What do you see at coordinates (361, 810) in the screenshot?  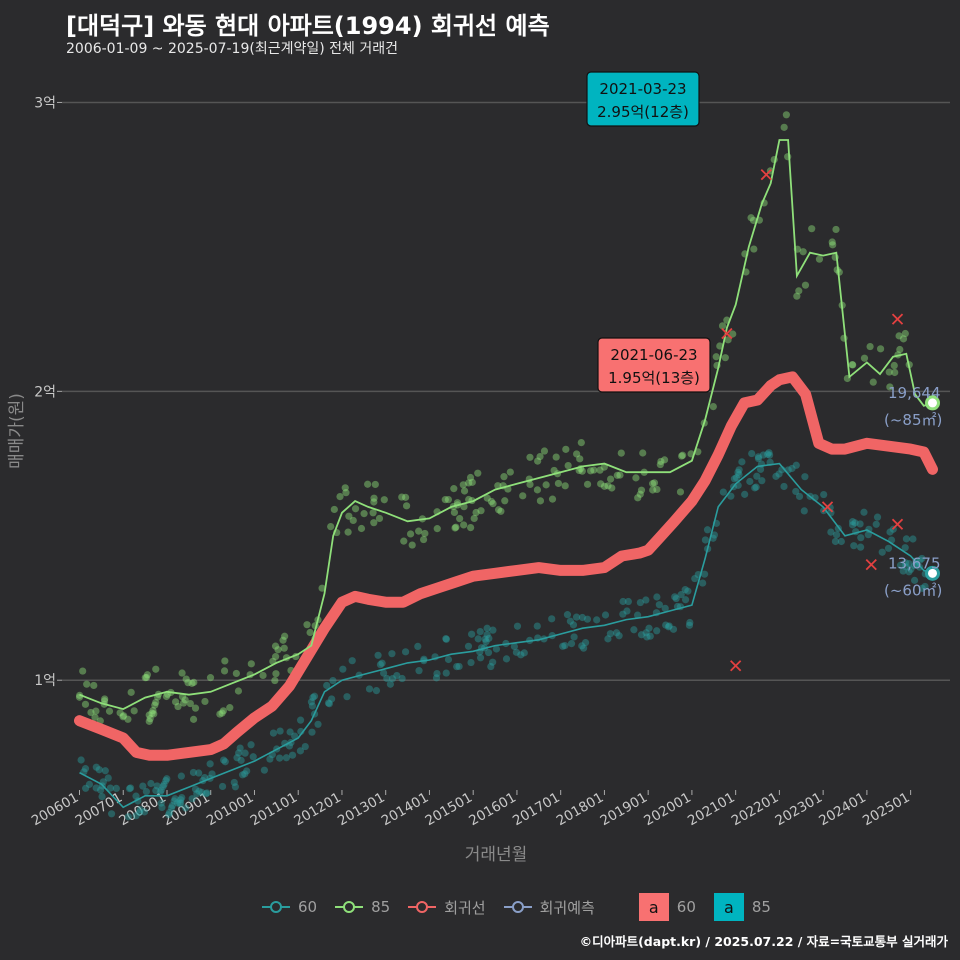 I see `x-tick-label: 201301` at bounding box center [361, 810].